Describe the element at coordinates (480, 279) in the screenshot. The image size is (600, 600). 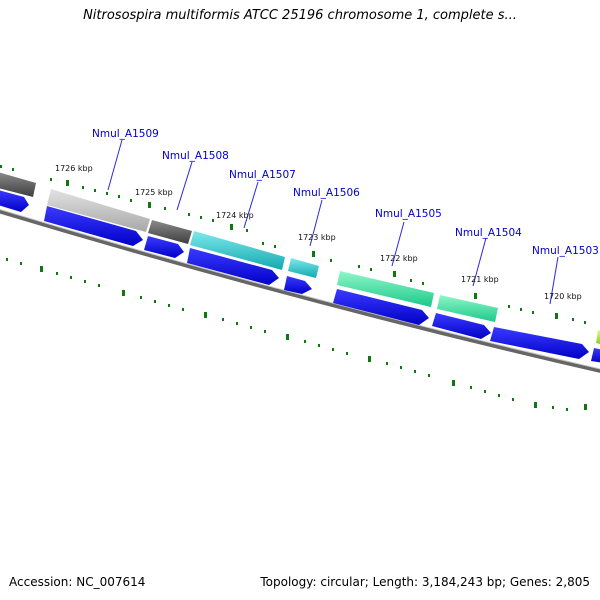
I see `scale-label: 1721 kbp` at that location.